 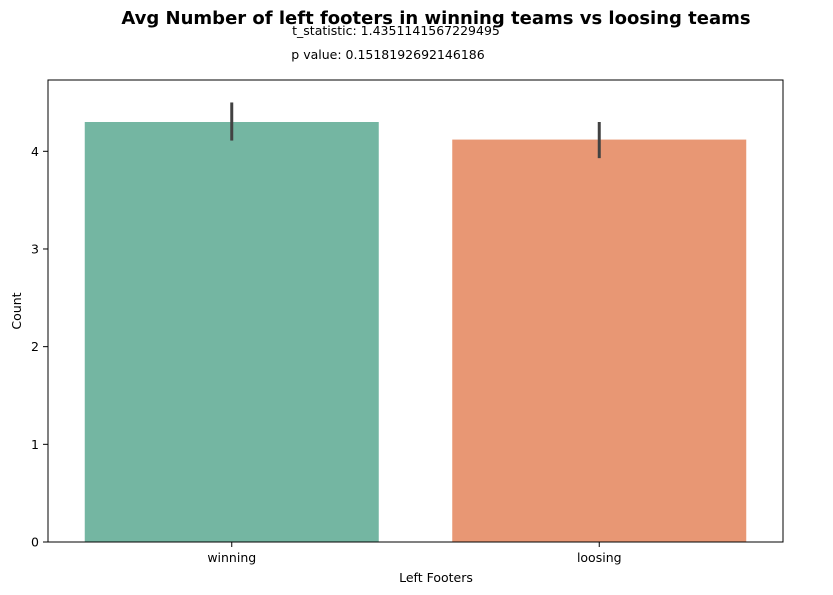 I want to click on y-tick-label-1: 1, so click(x=35, y=444).